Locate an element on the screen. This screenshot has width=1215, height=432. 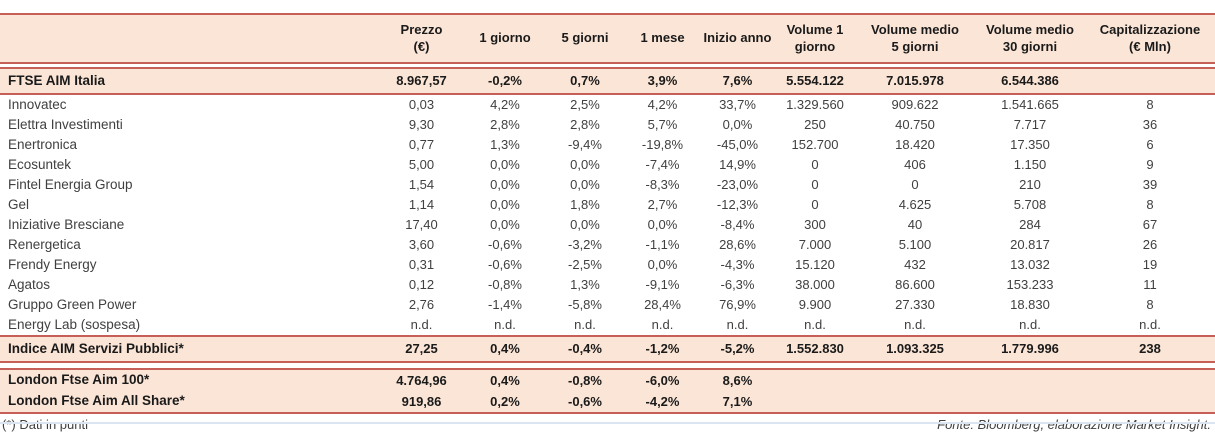
row-value: -6,0% is located at coordinates (662, 380).